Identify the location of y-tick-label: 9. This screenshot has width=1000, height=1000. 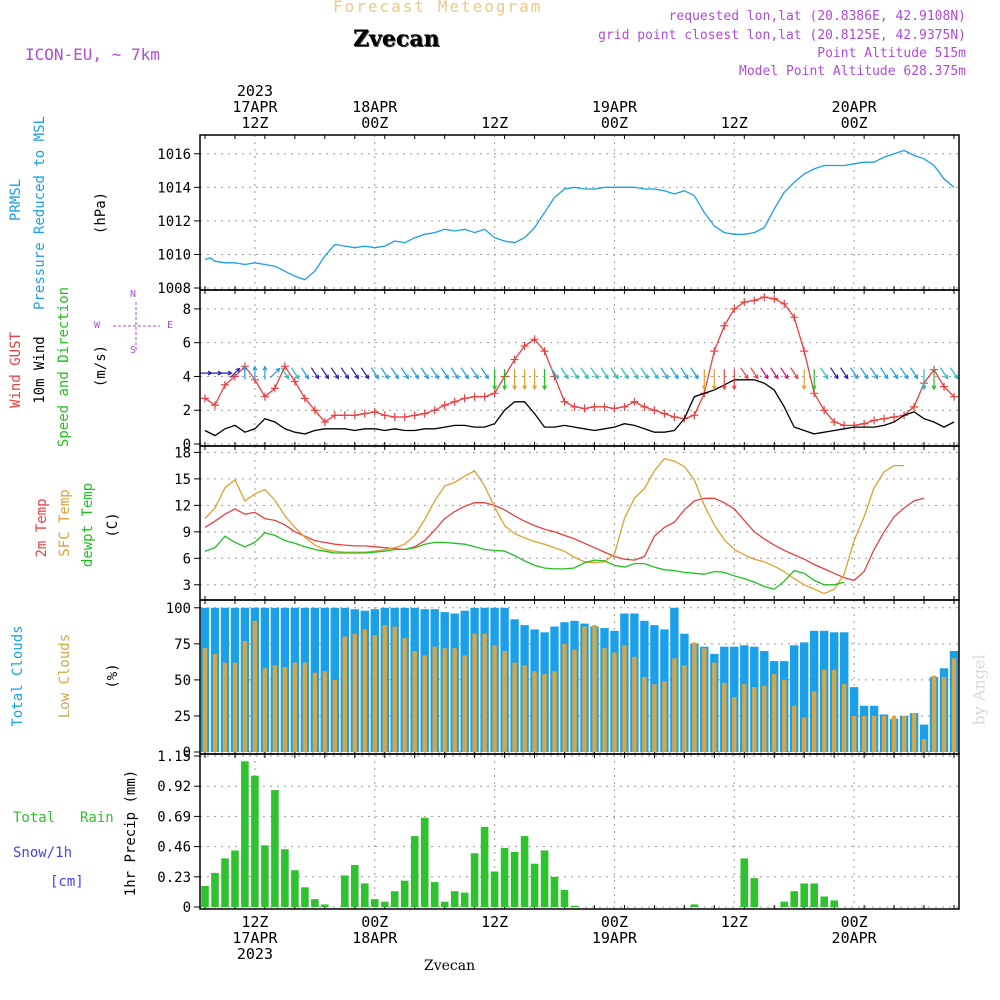
(187, 533).